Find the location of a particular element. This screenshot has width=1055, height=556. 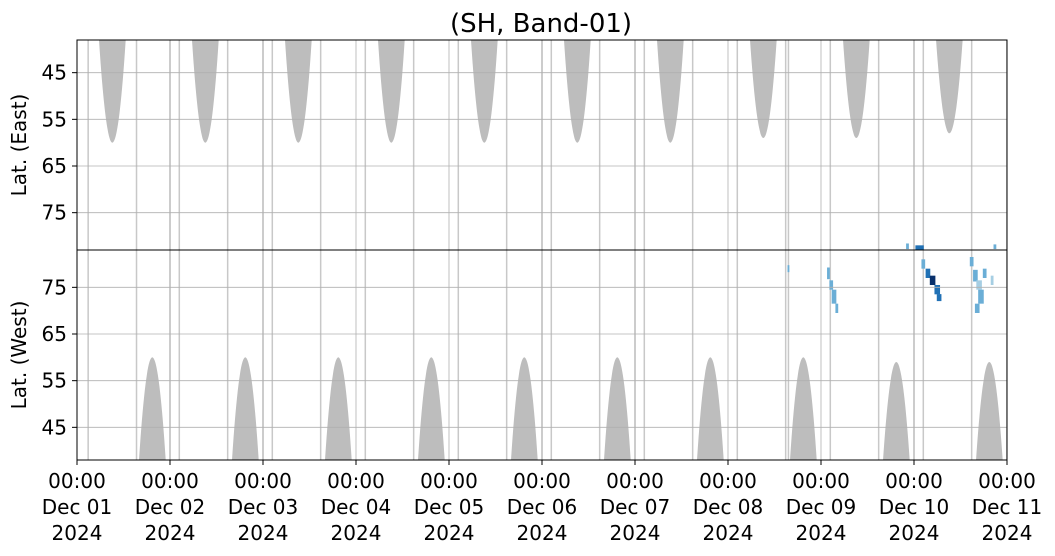

chart-title: (SH, Band-01) is located at coordinates (541, 24).